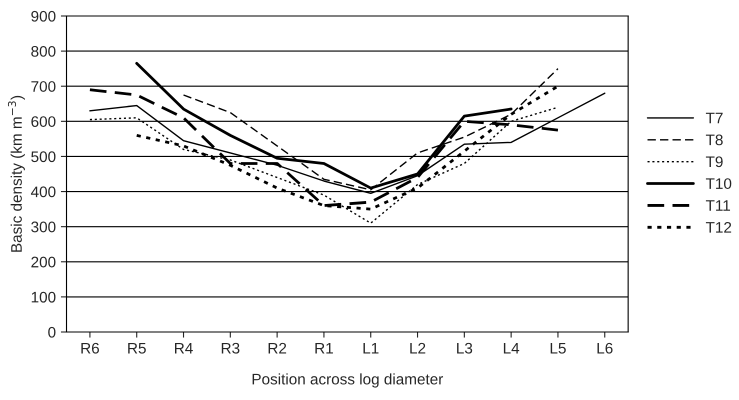 This screenshot has height=400, width=739. What do you see at coordinates (43, 122) in the screenshot?
I see `y-tick-label: 600` at bounding box center [43, 122].